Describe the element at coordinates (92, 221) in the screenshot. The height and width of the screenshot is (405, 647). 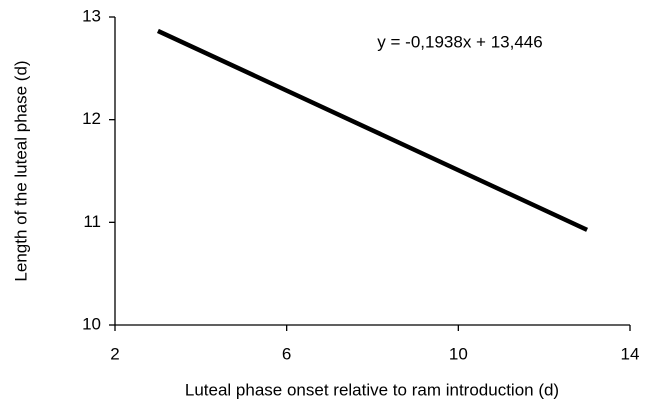
I see `y-tick-label: 11` at that location.